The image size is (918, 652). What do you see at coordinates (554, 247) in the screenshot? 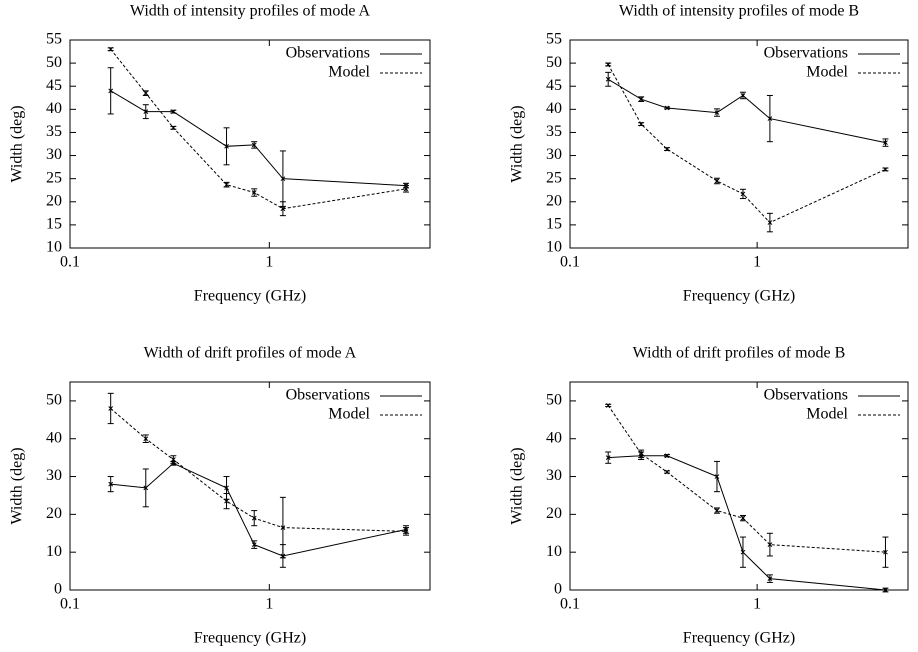
I see `y-tick-label: 10` at bounding box center [554, 247].